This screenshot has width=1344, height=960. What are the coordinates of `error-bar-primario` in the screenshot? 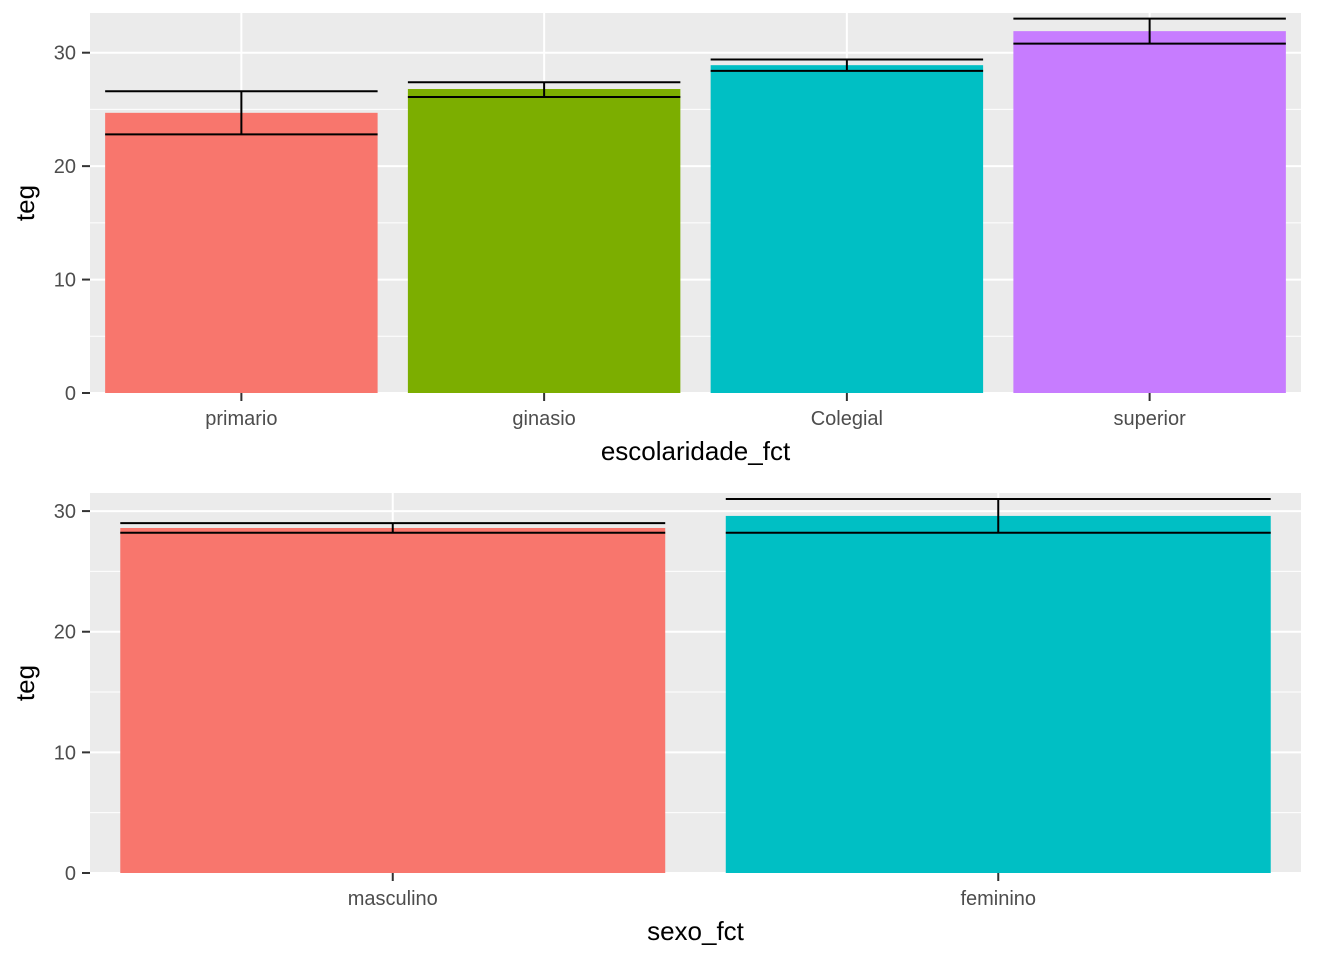 It's located at (241, 113).